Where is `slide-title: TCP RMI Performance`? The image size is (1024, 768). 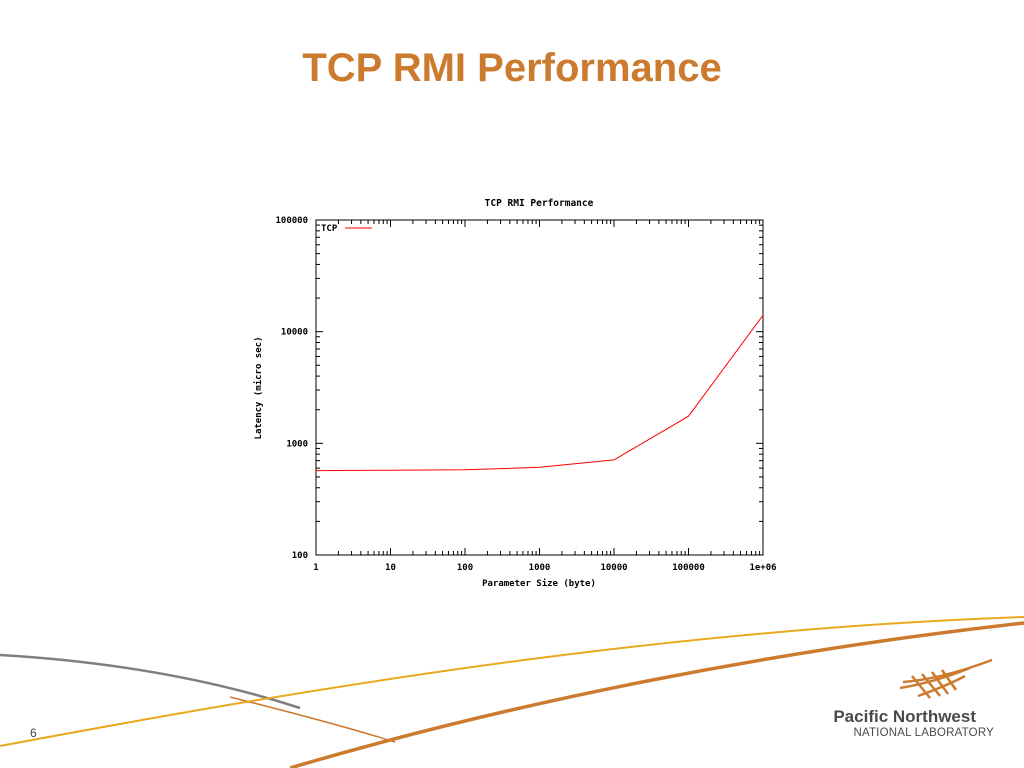
slide-title: TCP RMI Performance is located at coordinates (512, 68).